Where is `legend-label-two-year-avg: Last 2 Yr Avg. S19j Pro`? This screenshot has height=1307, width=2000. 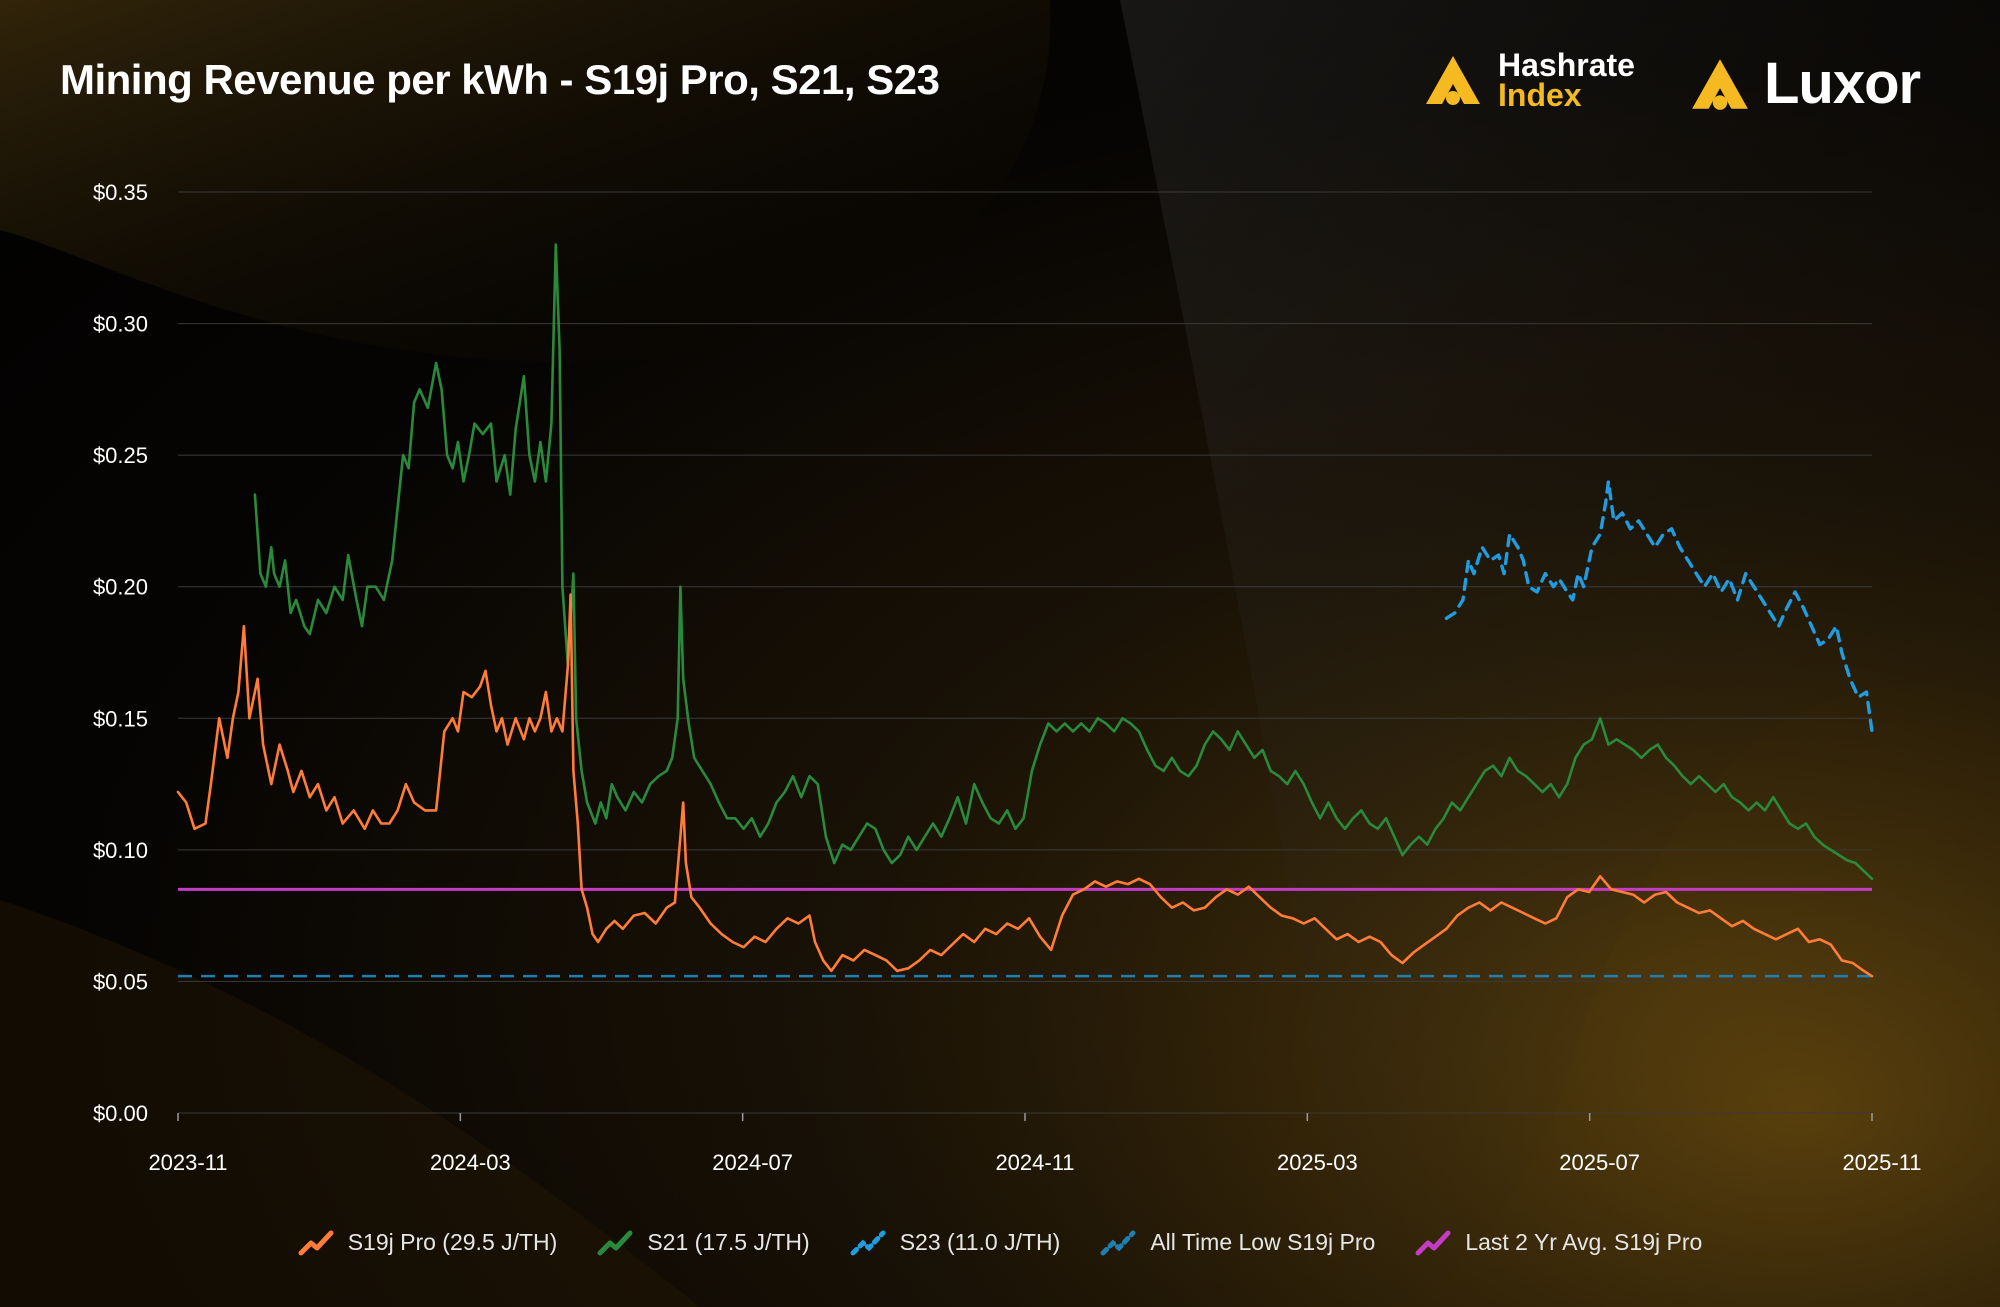
legend-label-two-year-avg: Last 2 Yr Avg. S19j Pro is located at coordinates (1584, 1241).